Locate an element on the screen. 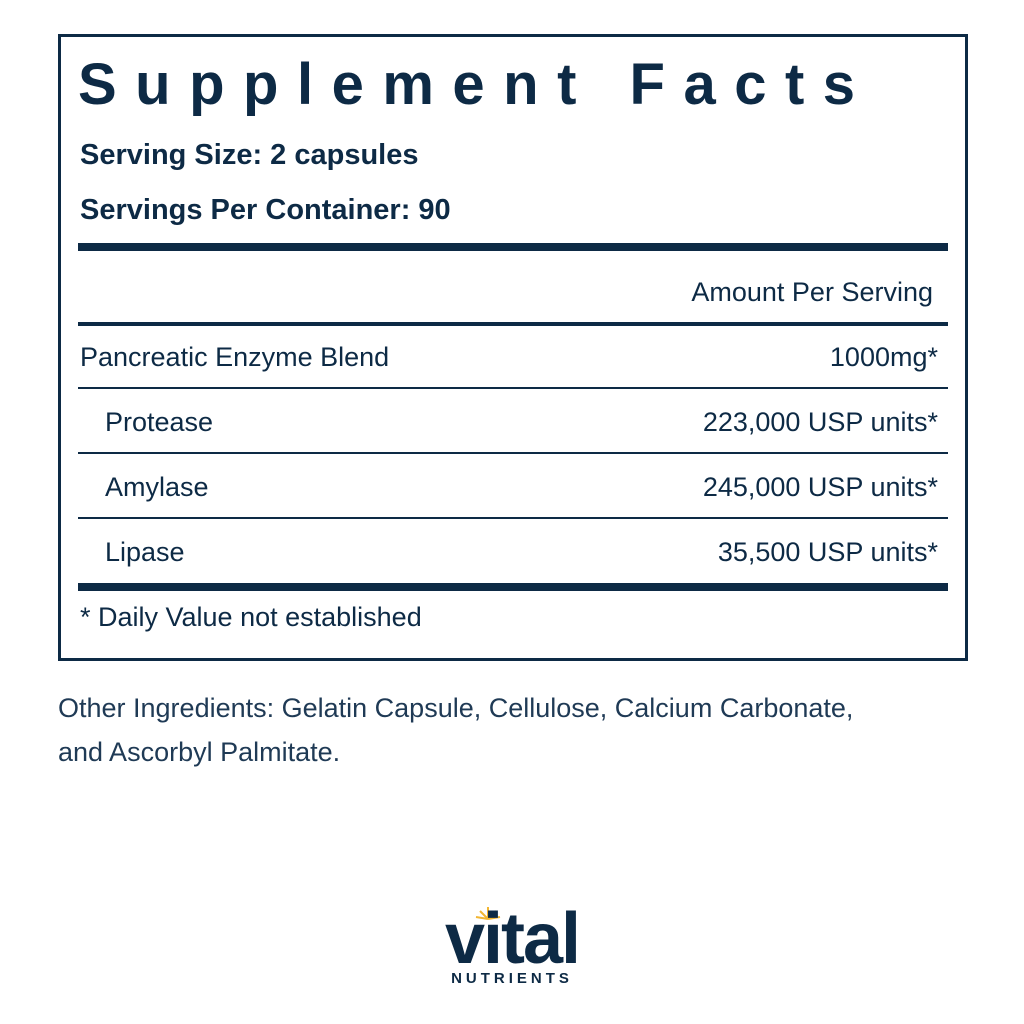  ingredient-amount: 35,500 USP units* is located at coordinates (827, 552).